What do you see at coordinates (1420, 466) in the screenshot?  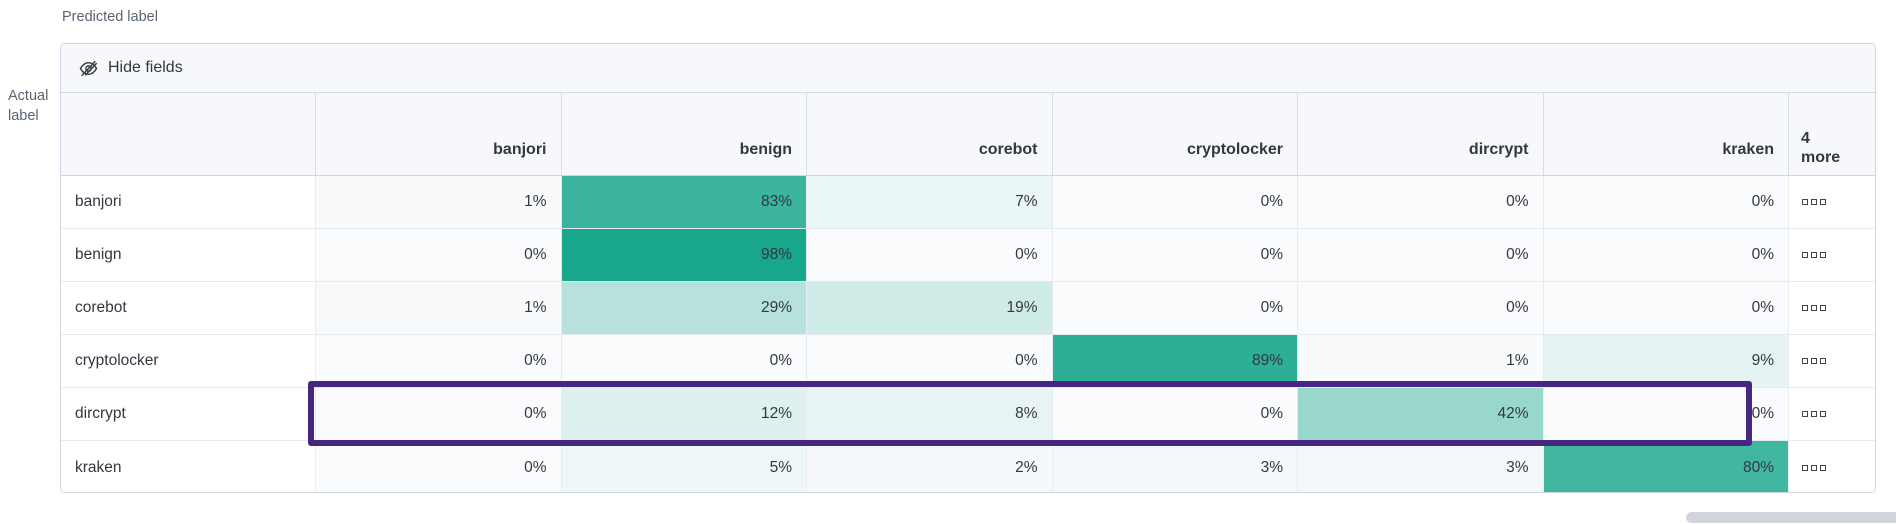 I see `cell-kraken-dircrypt: 3%` at bounding box center [1420, 466].